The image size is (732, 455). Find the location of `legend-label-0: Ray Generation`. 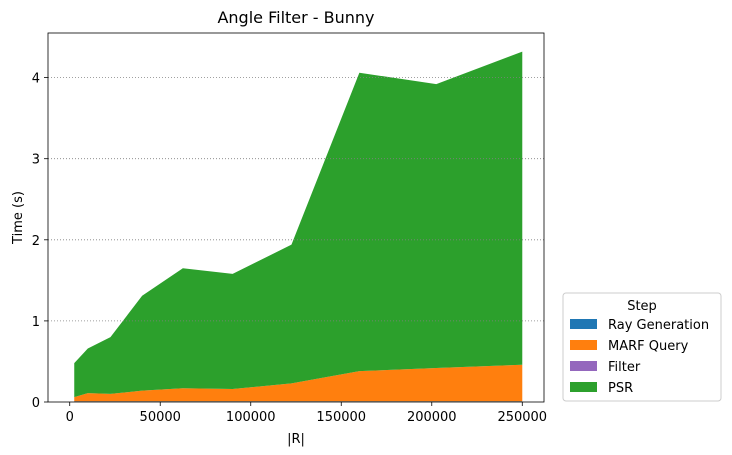

legend-label-0: Ray Generation is located at coordinates (658, 325).